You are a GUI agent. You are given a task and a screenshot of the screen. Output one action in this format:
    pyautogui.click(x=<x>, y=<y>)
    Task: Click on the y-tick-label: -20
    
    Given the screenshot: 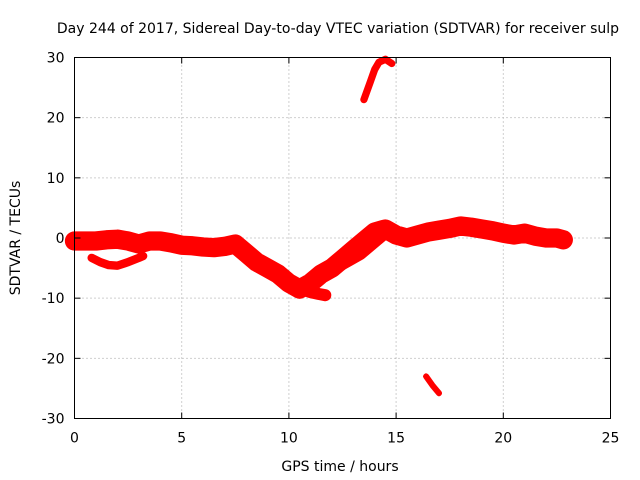 What is the action you would take?
    pyautogui.click(x=53, y=359)
    